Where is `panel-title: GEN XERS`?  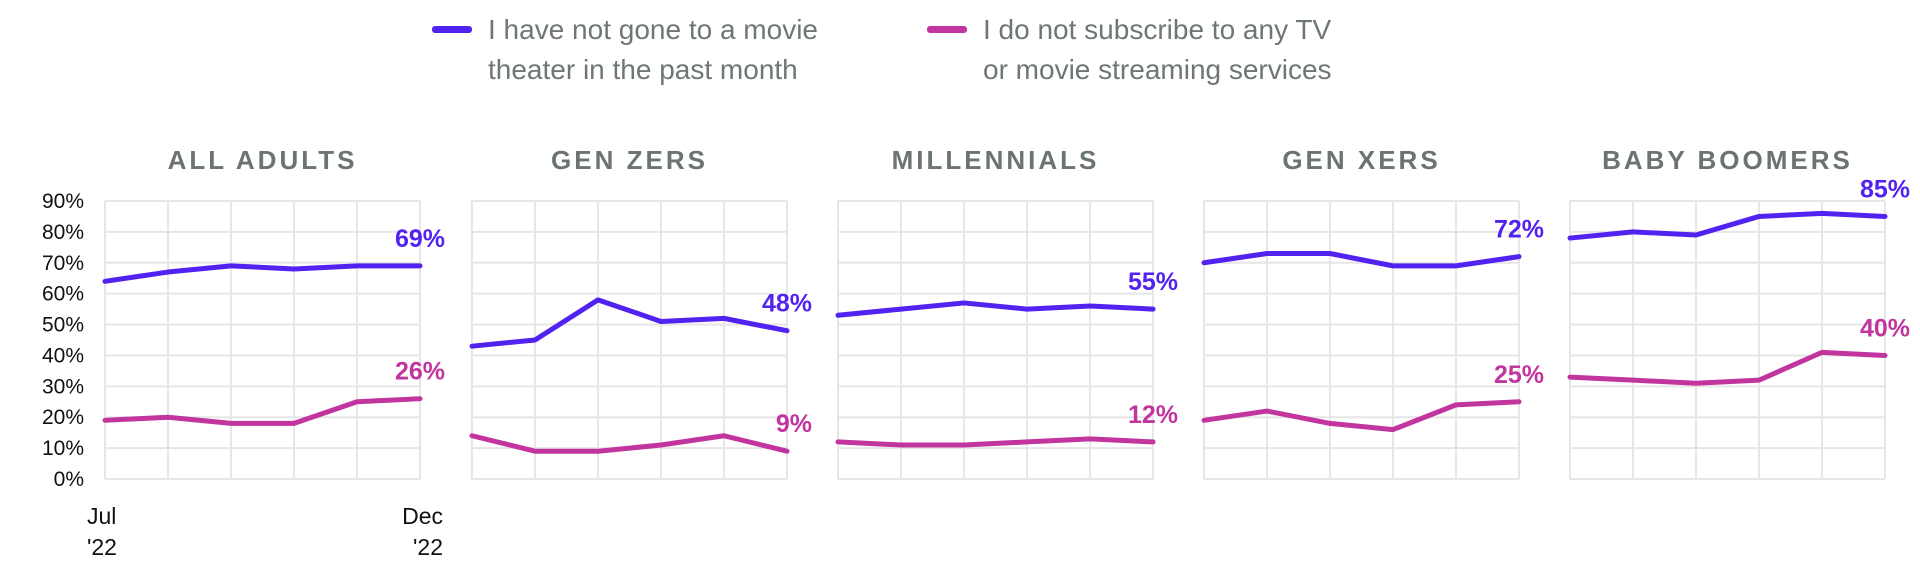 panel-title: GEN XERS is located at coordinates (1361, 160).